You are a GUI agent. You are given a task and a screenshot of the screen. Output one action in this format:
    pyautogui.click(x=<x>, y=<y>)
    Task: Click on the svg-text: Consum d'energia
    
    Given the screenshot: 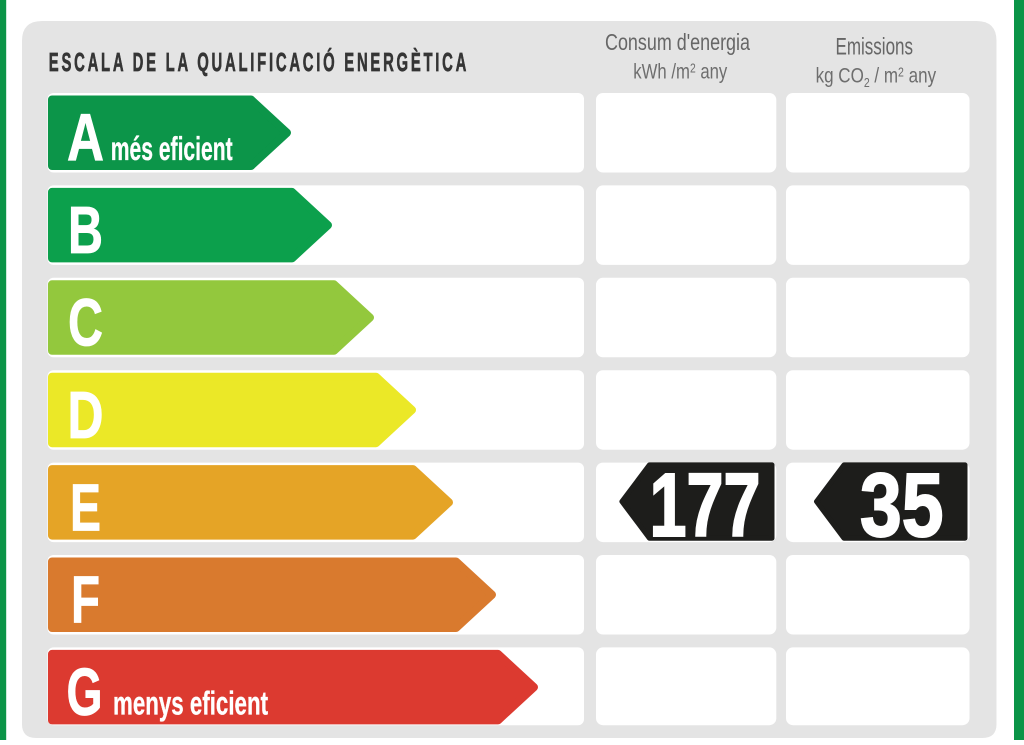 What is the action you would take?
    pyautogui.click(x=677, y=42)
    